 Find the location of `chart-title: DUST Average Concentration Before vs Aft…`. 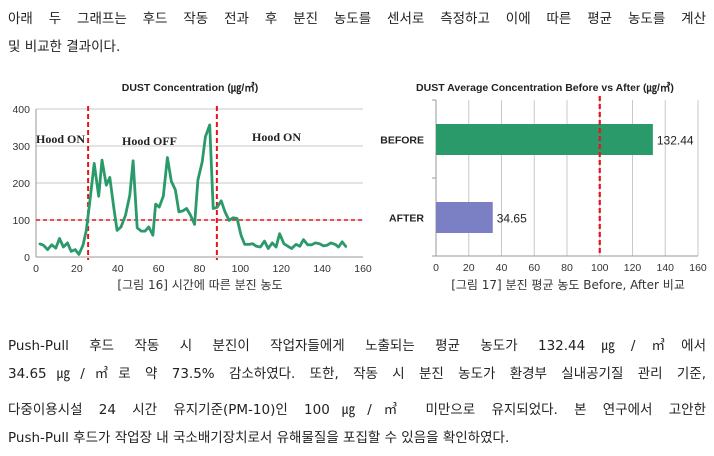

chart-title: DUST Average Concentration Before vs Aft… is located at coordinates (545, 87).